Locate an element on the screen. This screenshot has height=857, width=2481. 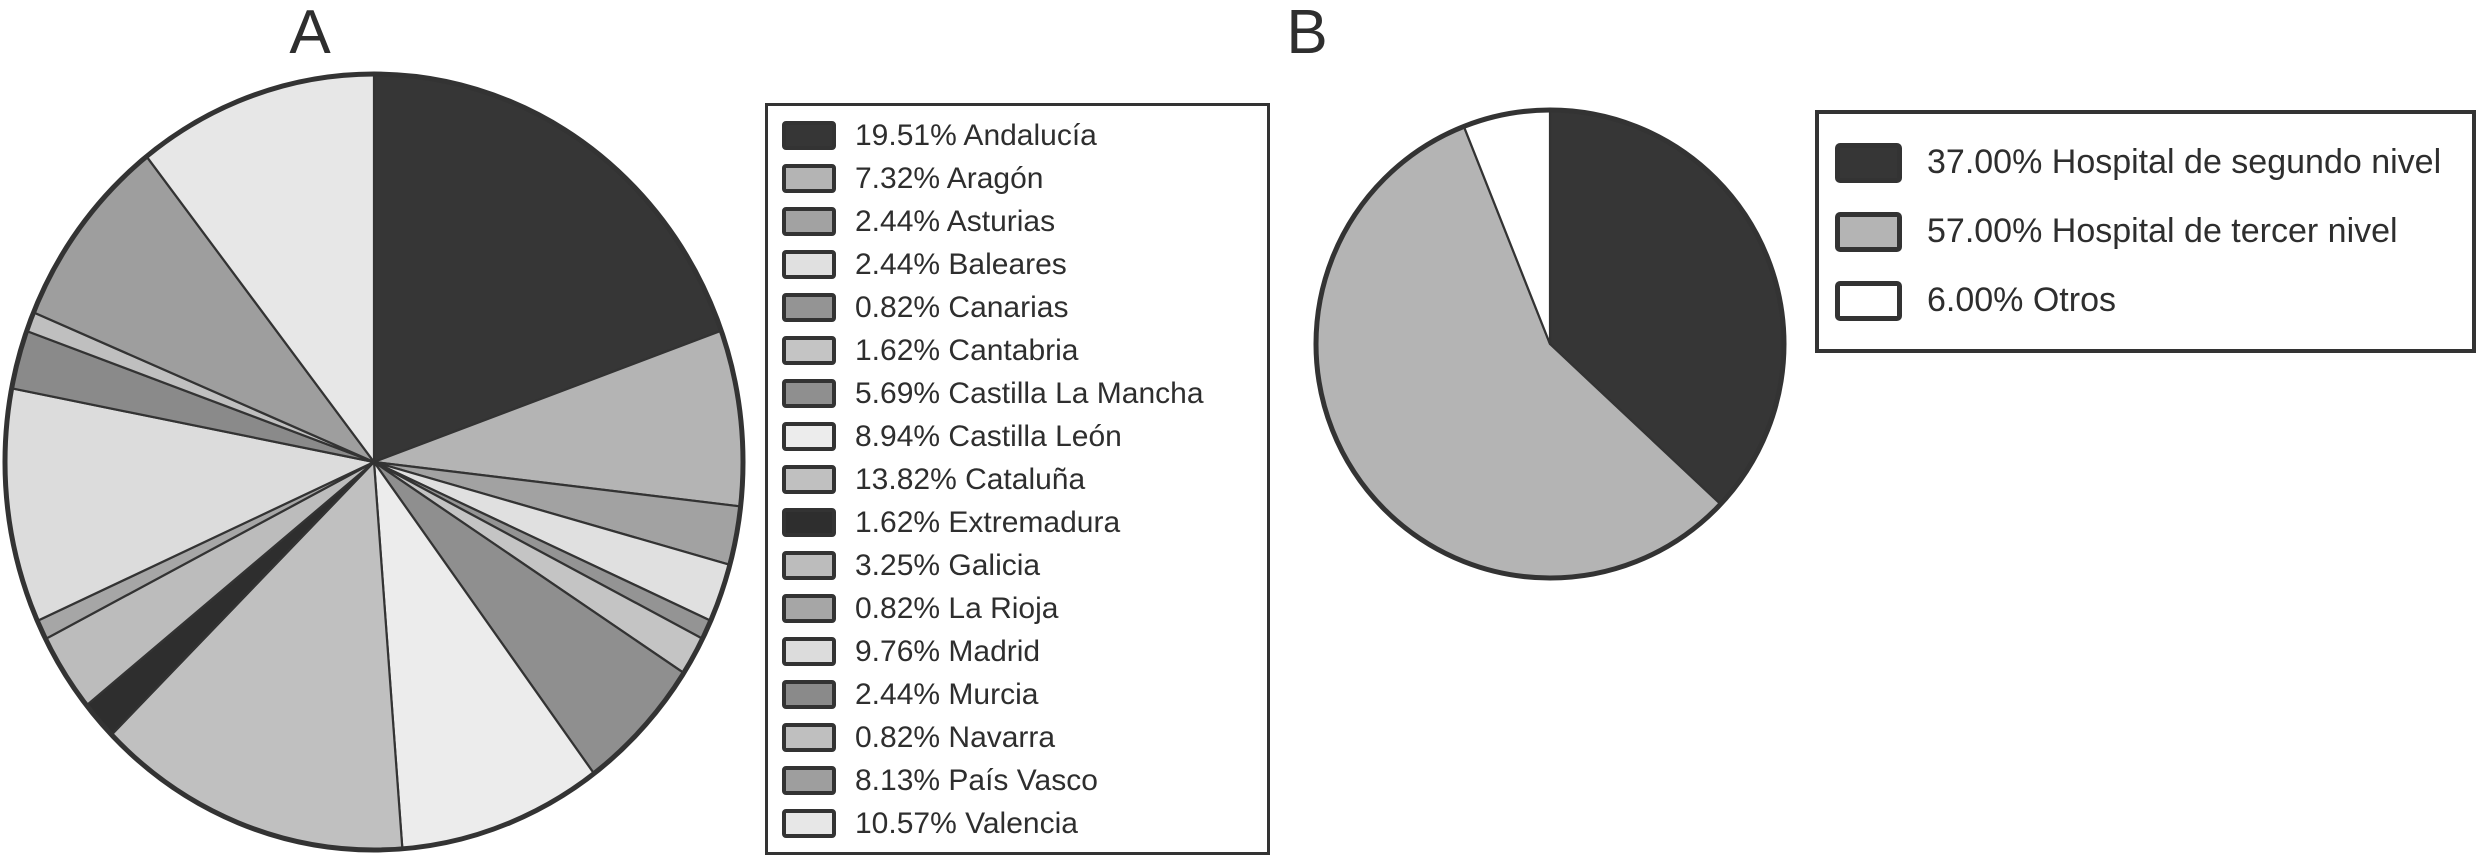
panel-a-title: A is located at coordinates (310, 33).